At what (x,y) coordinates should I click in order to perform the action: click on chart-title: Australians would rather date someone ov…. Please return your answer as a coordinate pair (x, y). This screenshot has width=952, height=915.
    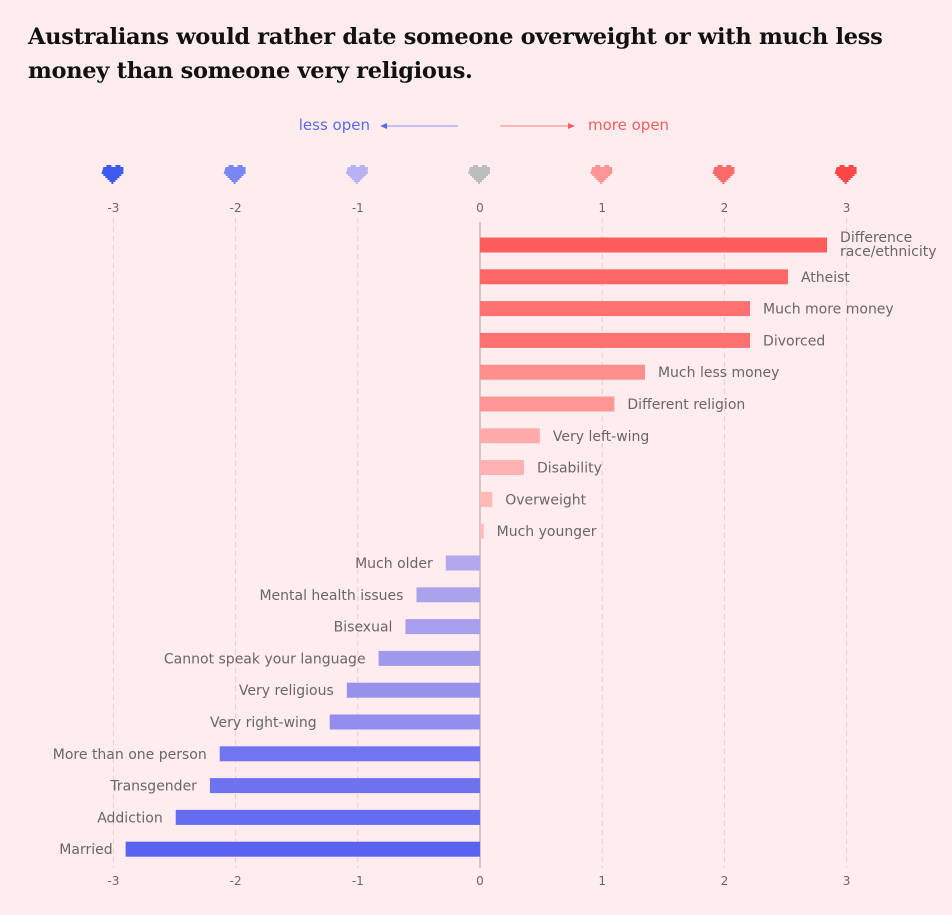
    Looking at the image, I should click on (455, 54).